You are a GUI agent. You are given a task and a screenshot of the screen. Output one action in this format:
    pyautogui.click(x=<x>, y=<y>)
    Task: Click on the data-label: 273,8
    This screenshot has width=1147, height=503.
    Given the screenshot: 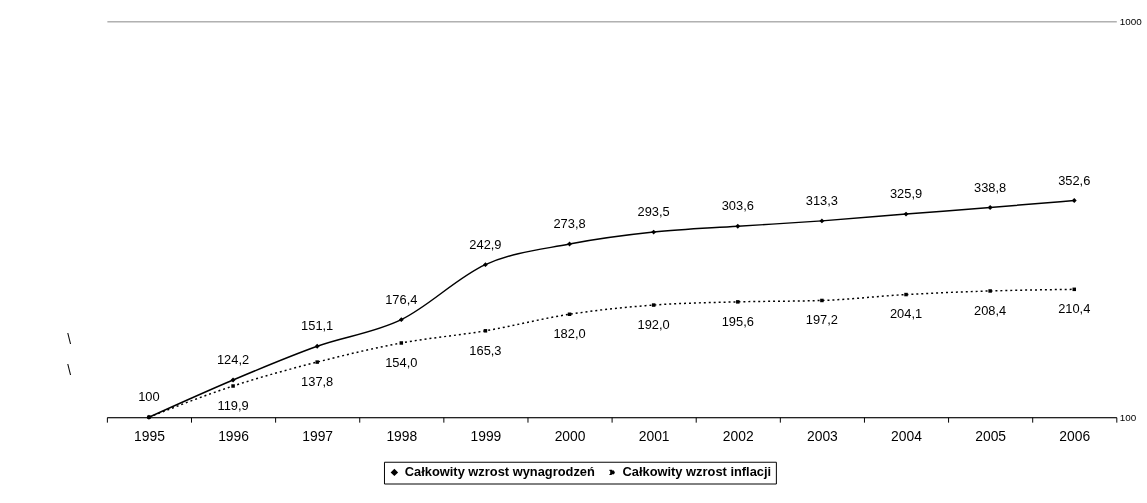 What is the action you would take?
    pyautogui.click(x=569, y=224)
    